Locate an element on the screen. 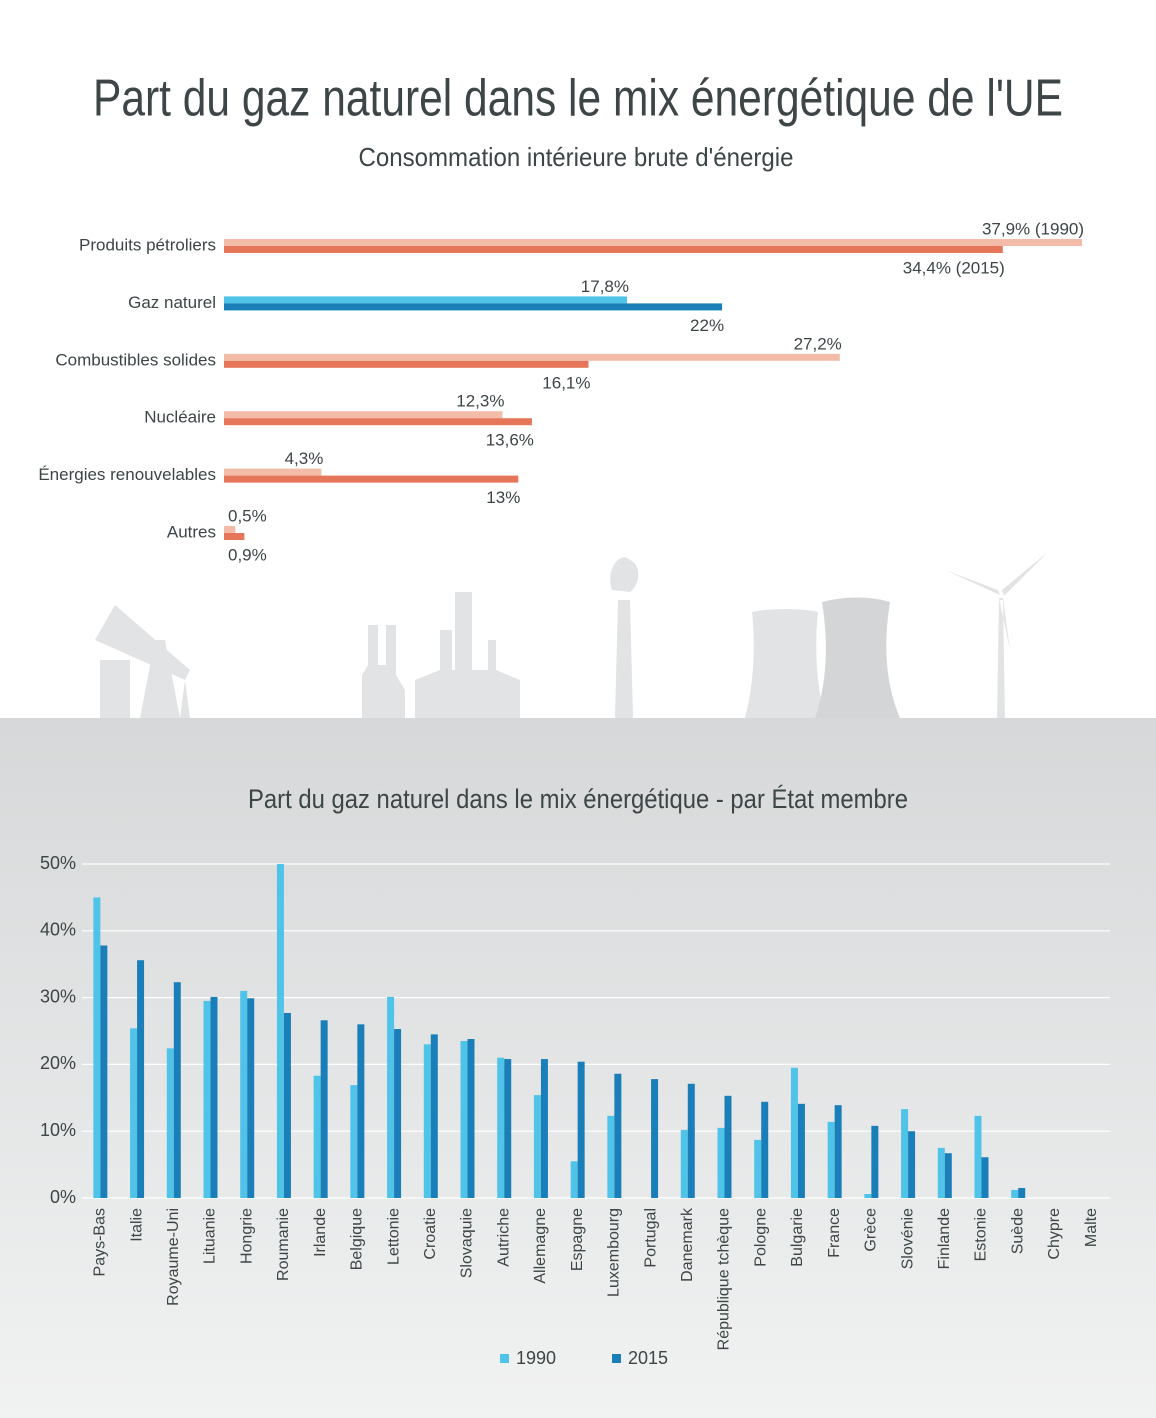 The width and height of the screenshot is (1156, 1418). category-label: Autres is located at coordinates (191, 531).